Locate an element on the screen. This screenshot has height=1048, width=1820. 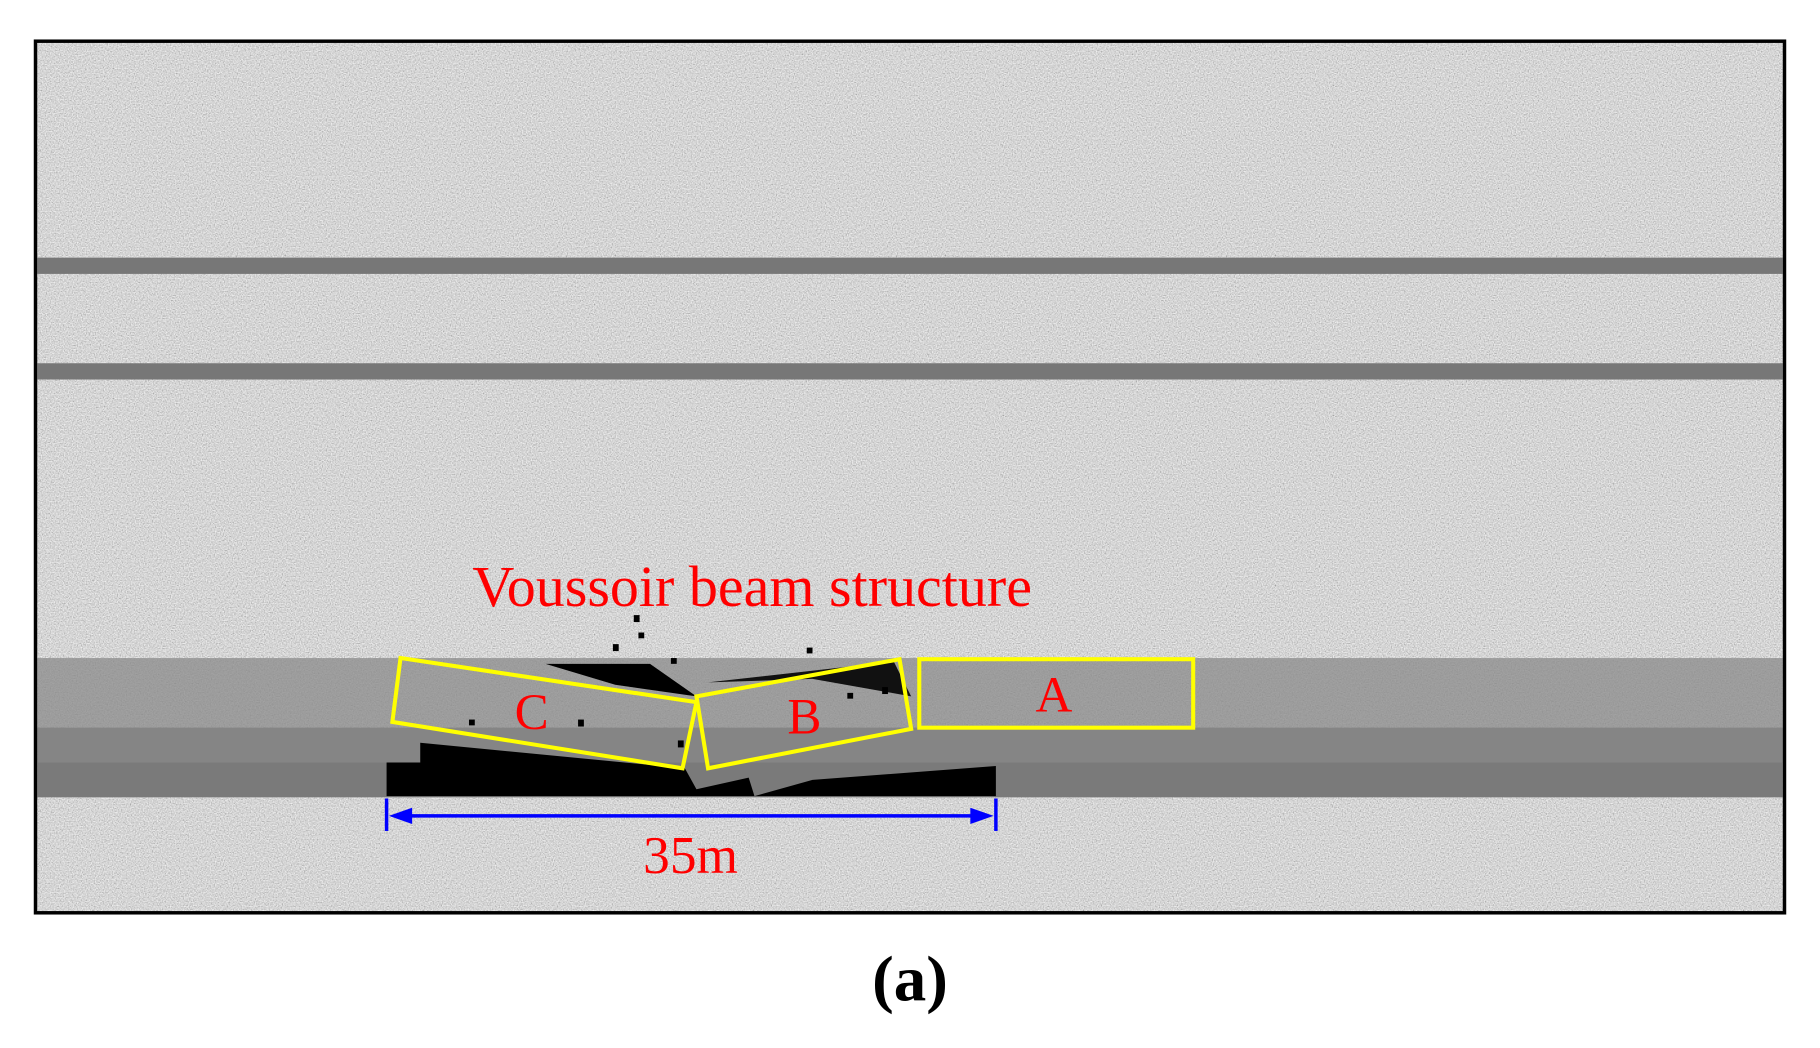
block-label: B is located at coordinates (804, 716).